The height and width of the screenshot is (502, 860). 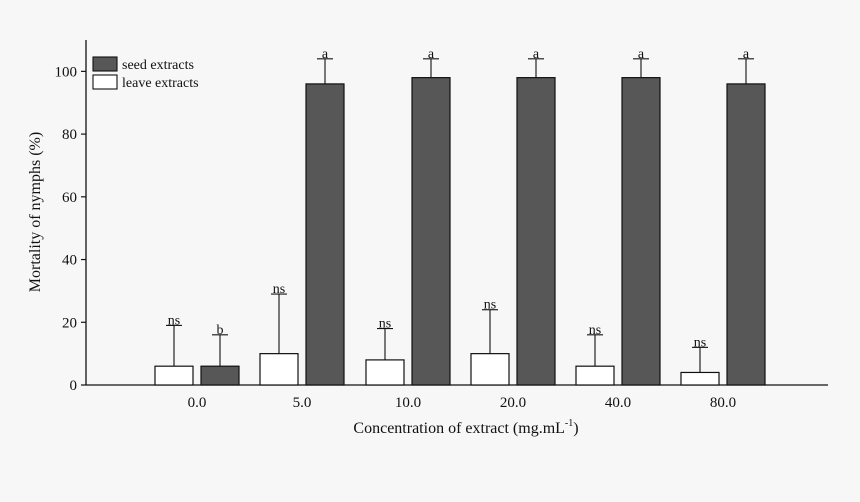 I want to click on y-tick-label: 0, so click(x=74, y=386).